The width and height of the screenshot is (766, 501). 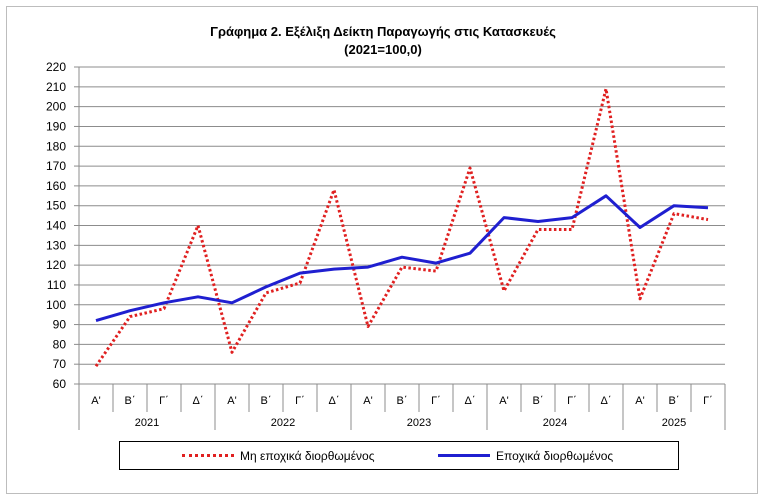 I want to click on y-tick-label: 90, so click(x=60, y=325).